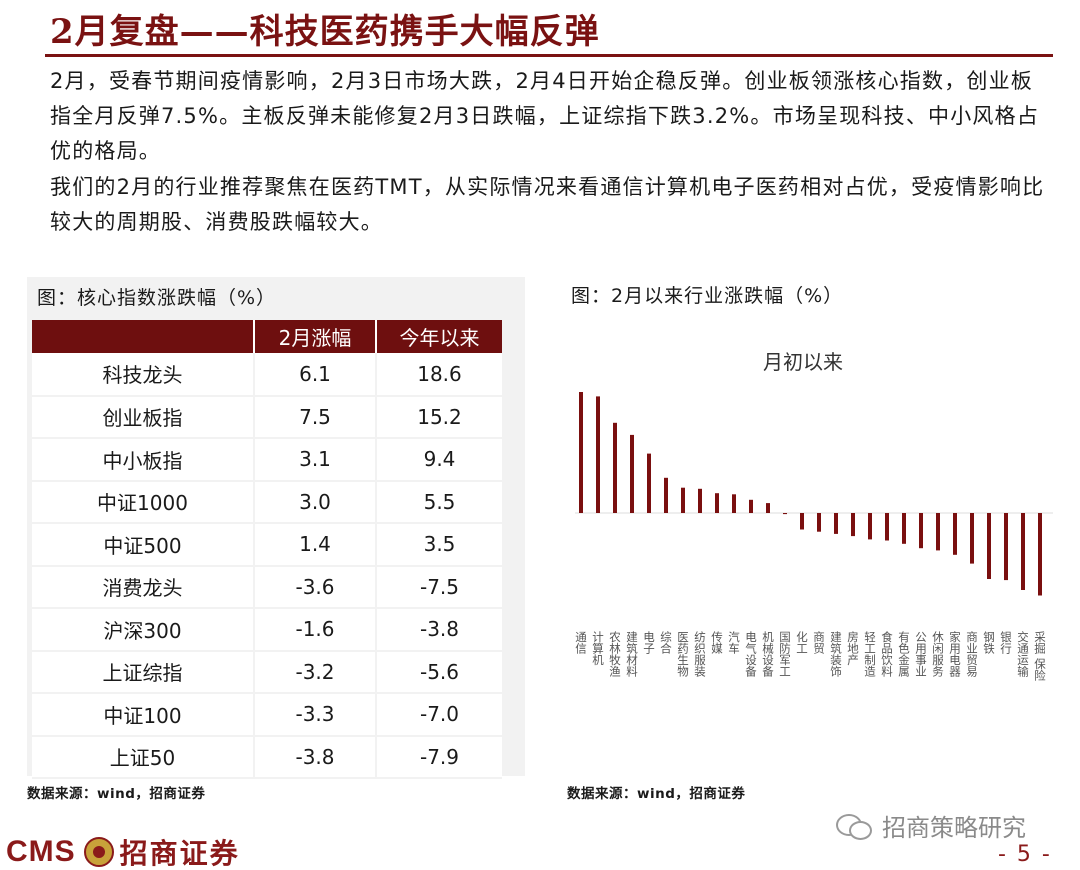  I want to click on ytd-change-cell: -7.5, so click(439, 587).